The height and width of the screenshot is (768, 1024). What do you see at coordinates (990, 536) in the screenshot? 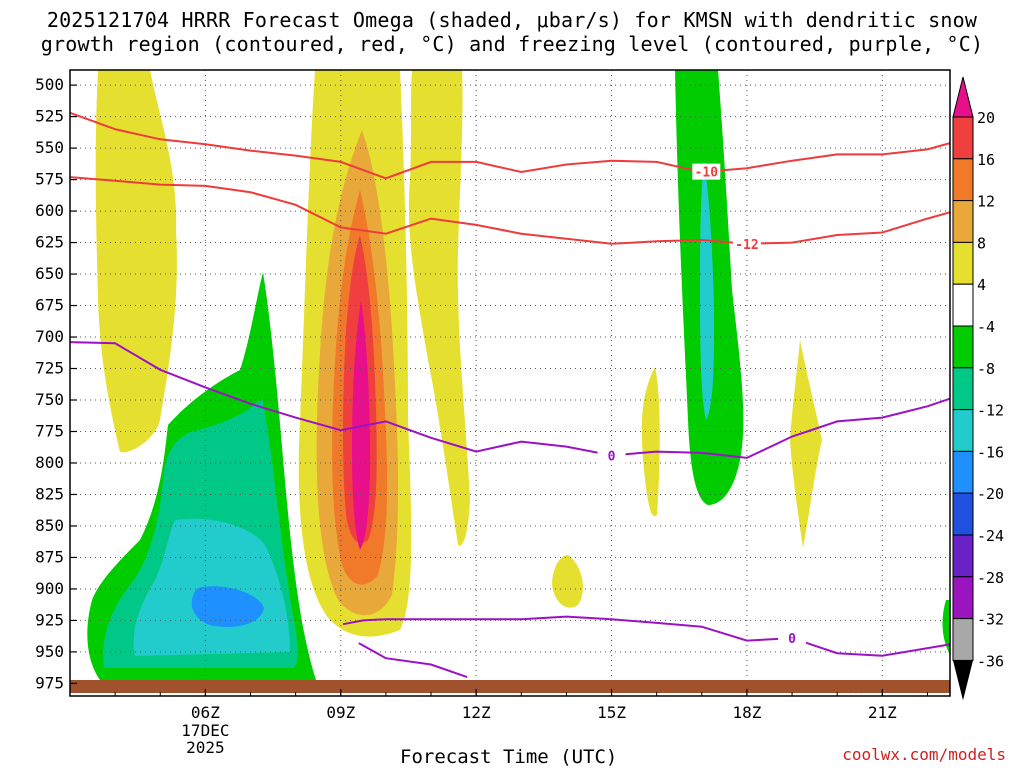
I see `colorbar-label: -24` at bounding box center [990, 536].